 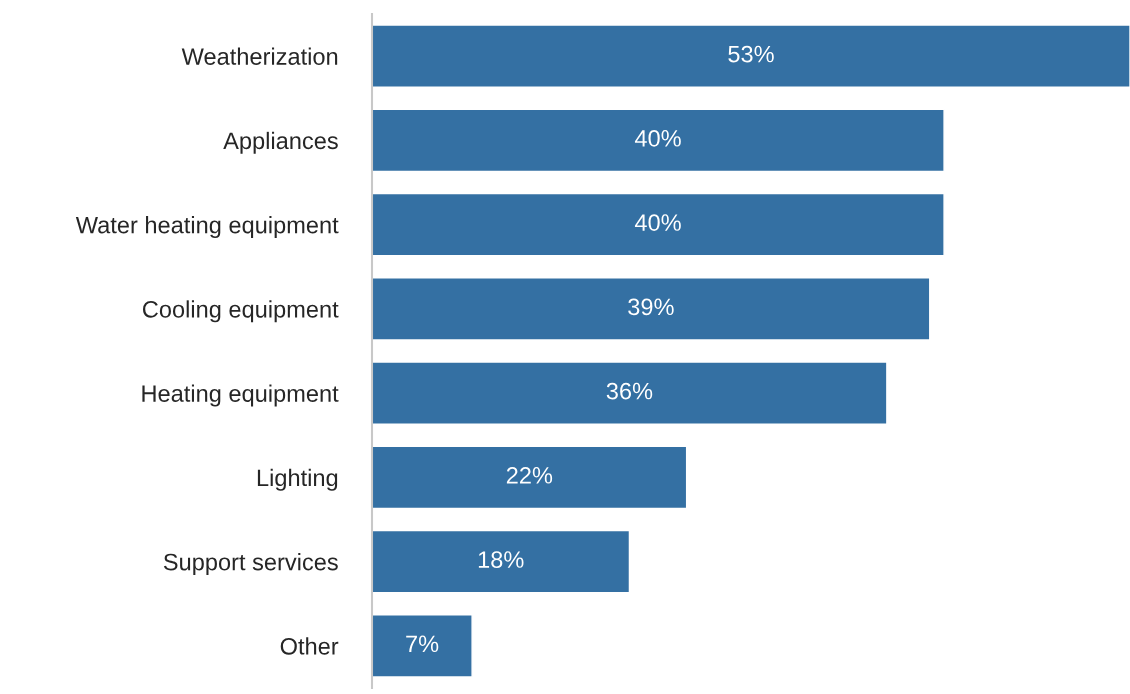 I want to click on y-tick-label: Lighting, so click(x=297, y=479).